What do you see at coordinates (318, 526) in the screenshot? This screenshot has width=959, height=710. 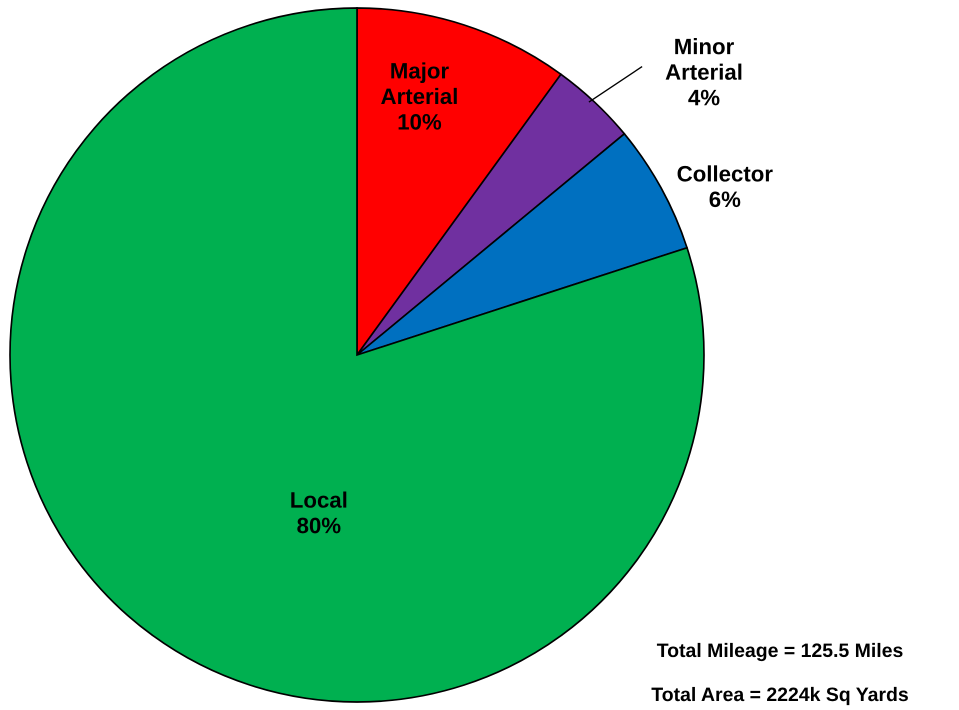 I see `data-label: 80%` at bounding box center [318, 526].